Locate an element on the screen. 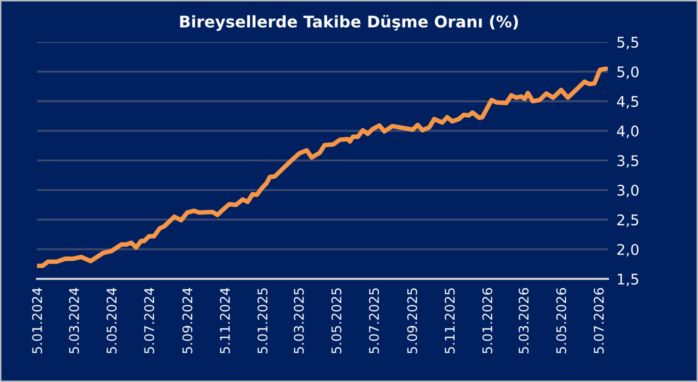  x-tick-label: 5.11.2024 is located at coordinates (225, 321).